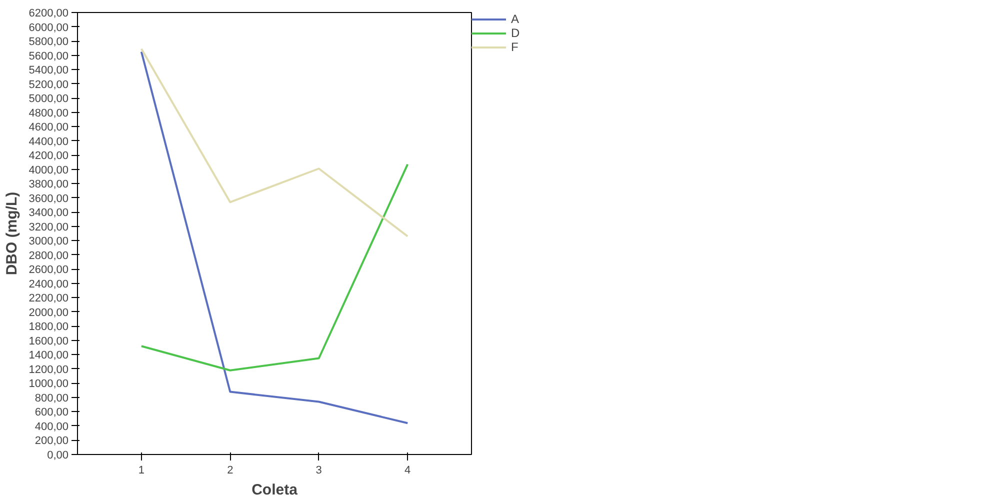 This screenshot has height=501, width=996. I want to click on y-tick-label: 1800,00, so click(48, 327).